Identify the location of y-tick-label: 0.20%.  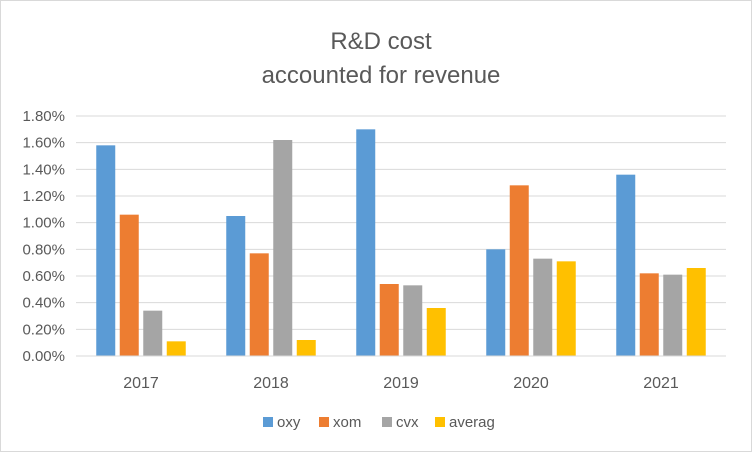
(43, 329).